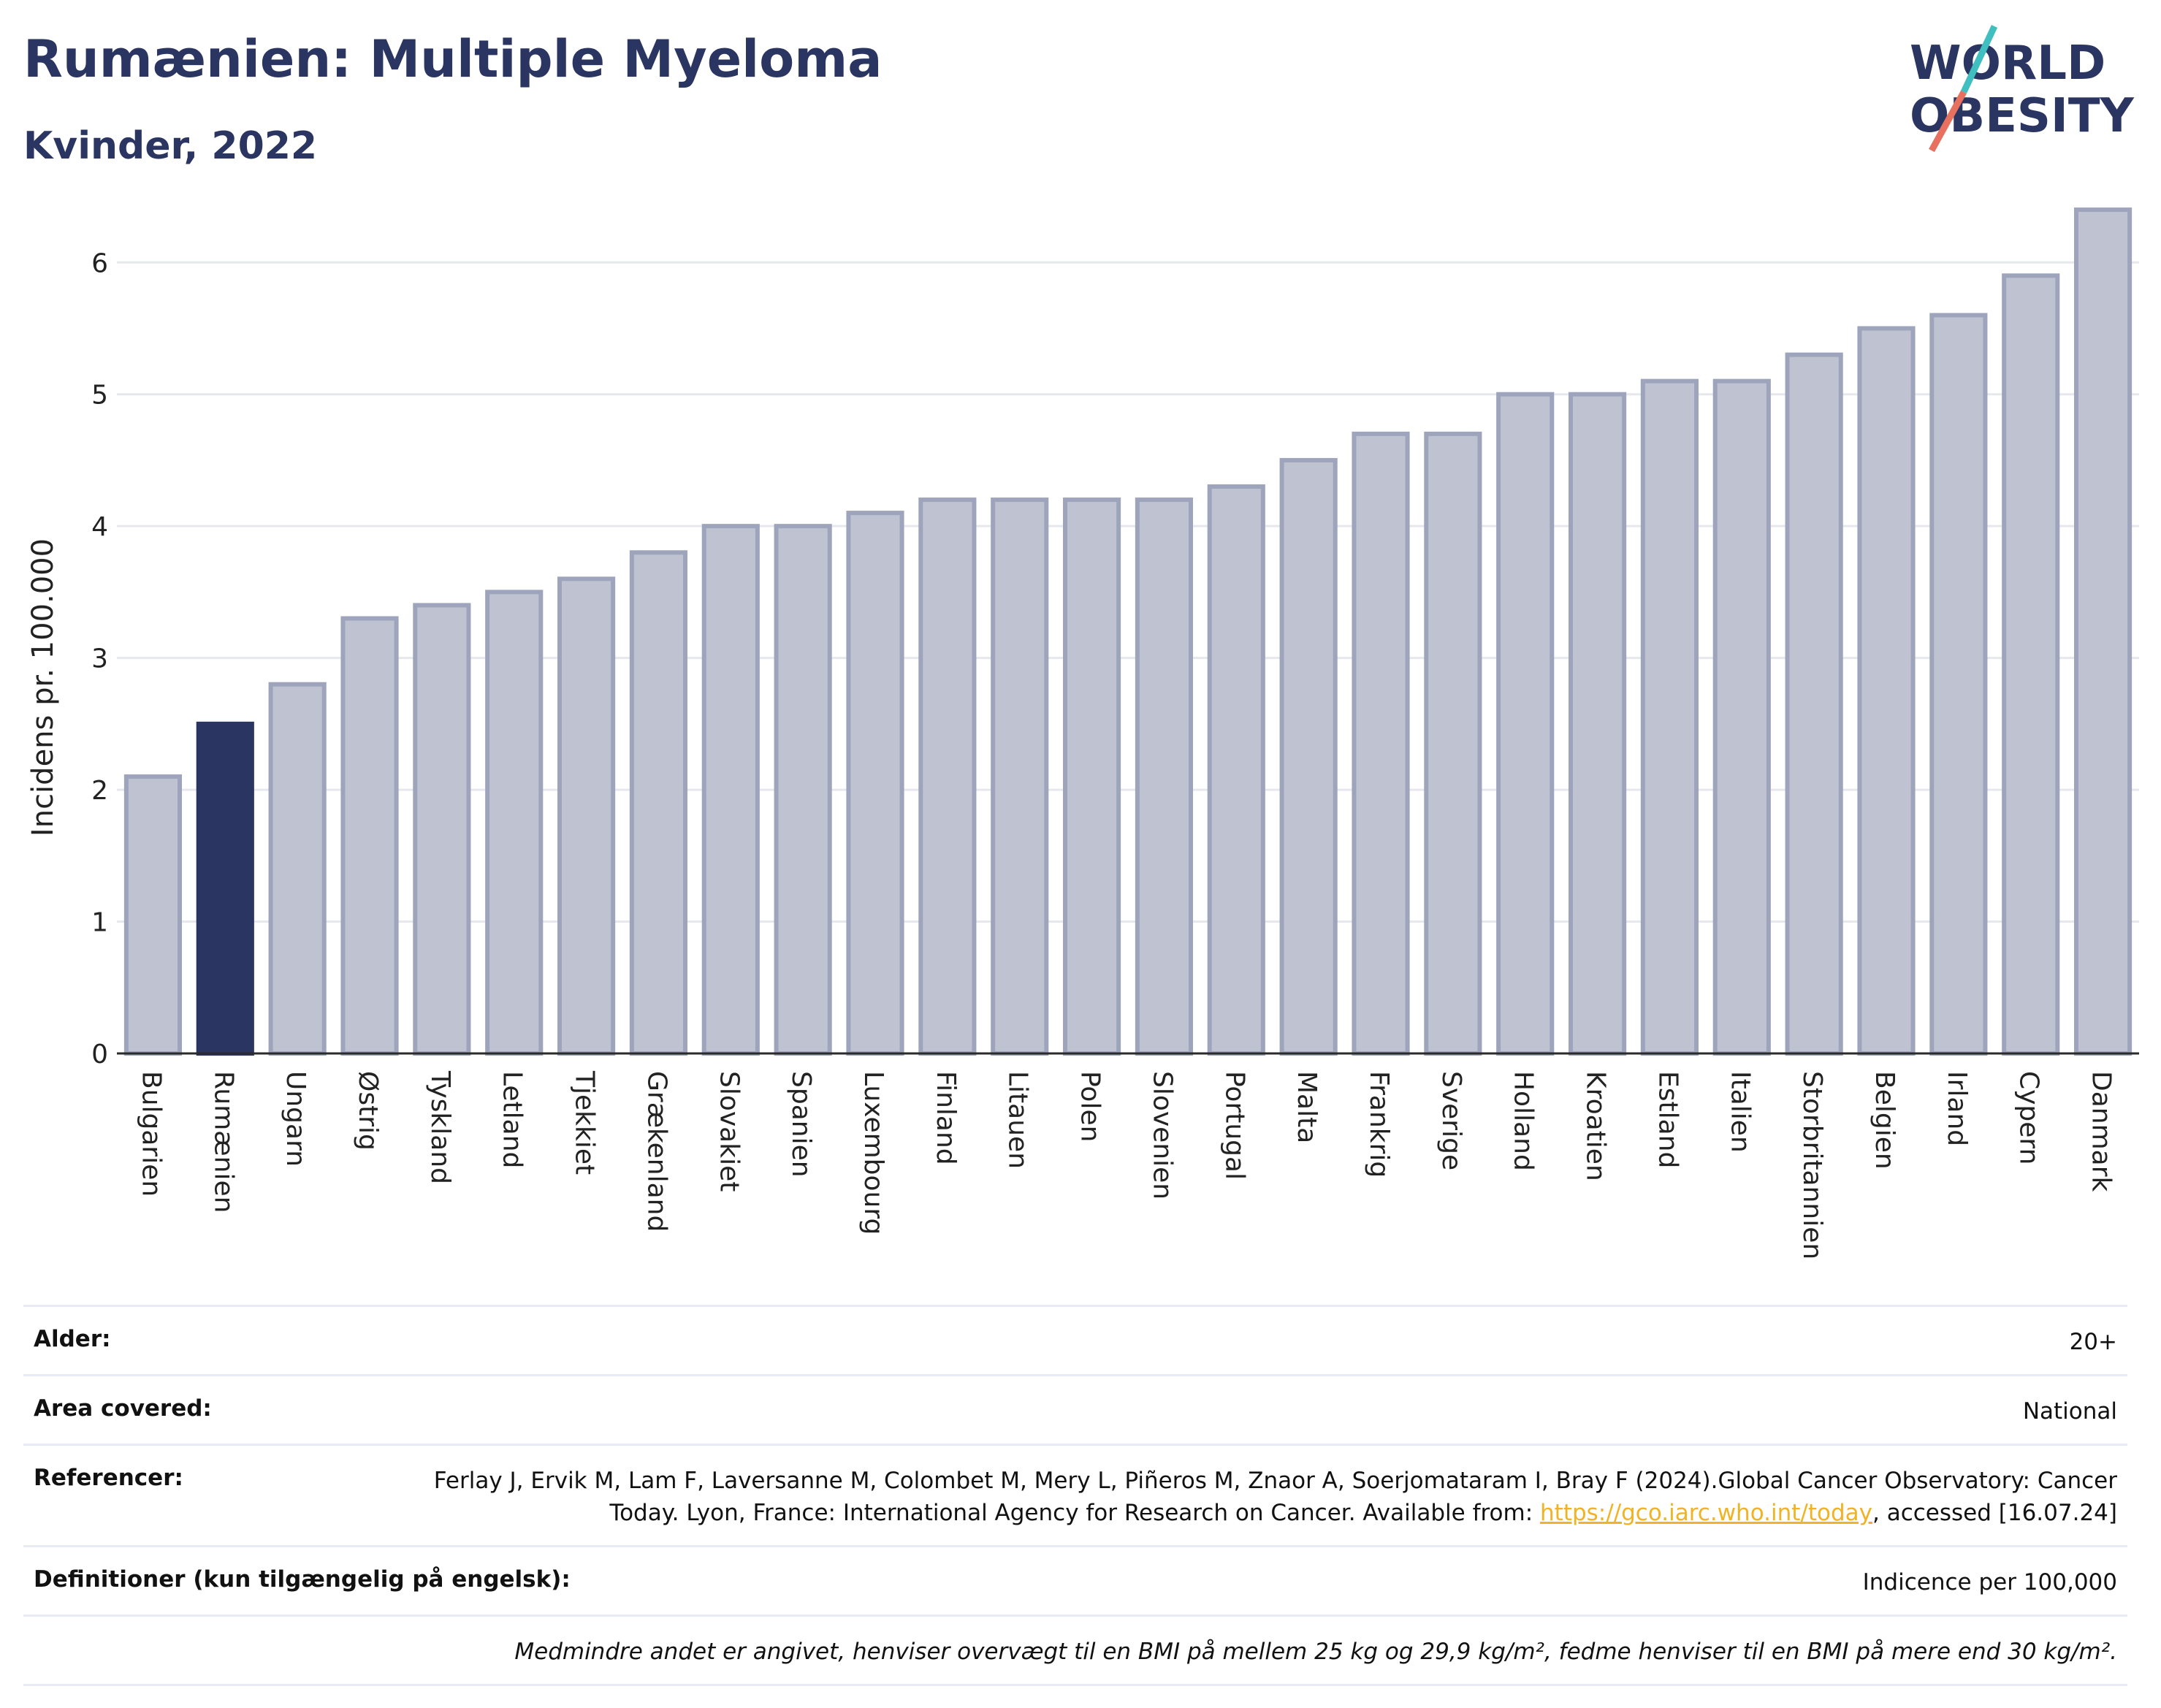 Image resolution: width=2161 pixels, height=1708 pixels. I want to click on bar-luxembourg, so click(875, 783).